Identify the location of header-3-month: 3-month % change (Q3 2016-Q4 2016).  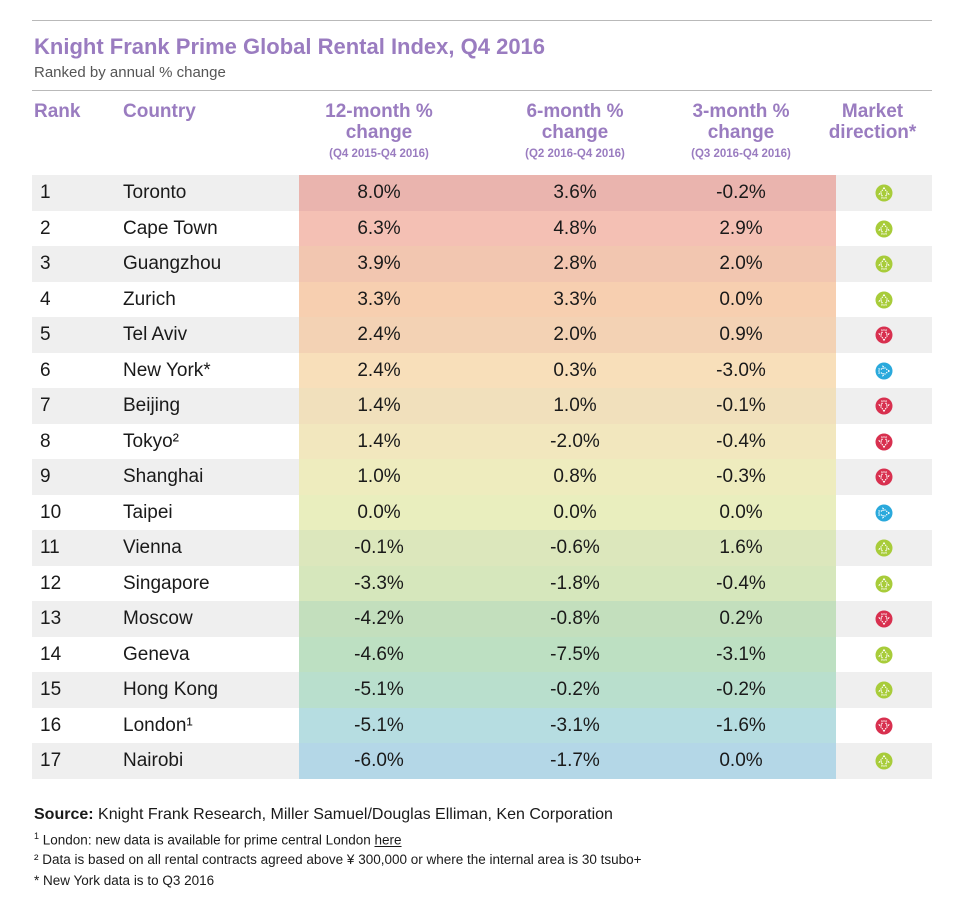
(741, 131).